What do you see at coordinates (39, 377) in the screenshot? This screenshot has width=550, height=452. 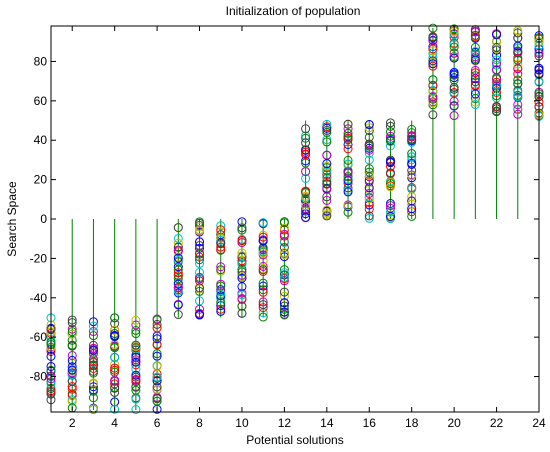 I see `y-tick-label: -80` at bounding box center [39, 377].